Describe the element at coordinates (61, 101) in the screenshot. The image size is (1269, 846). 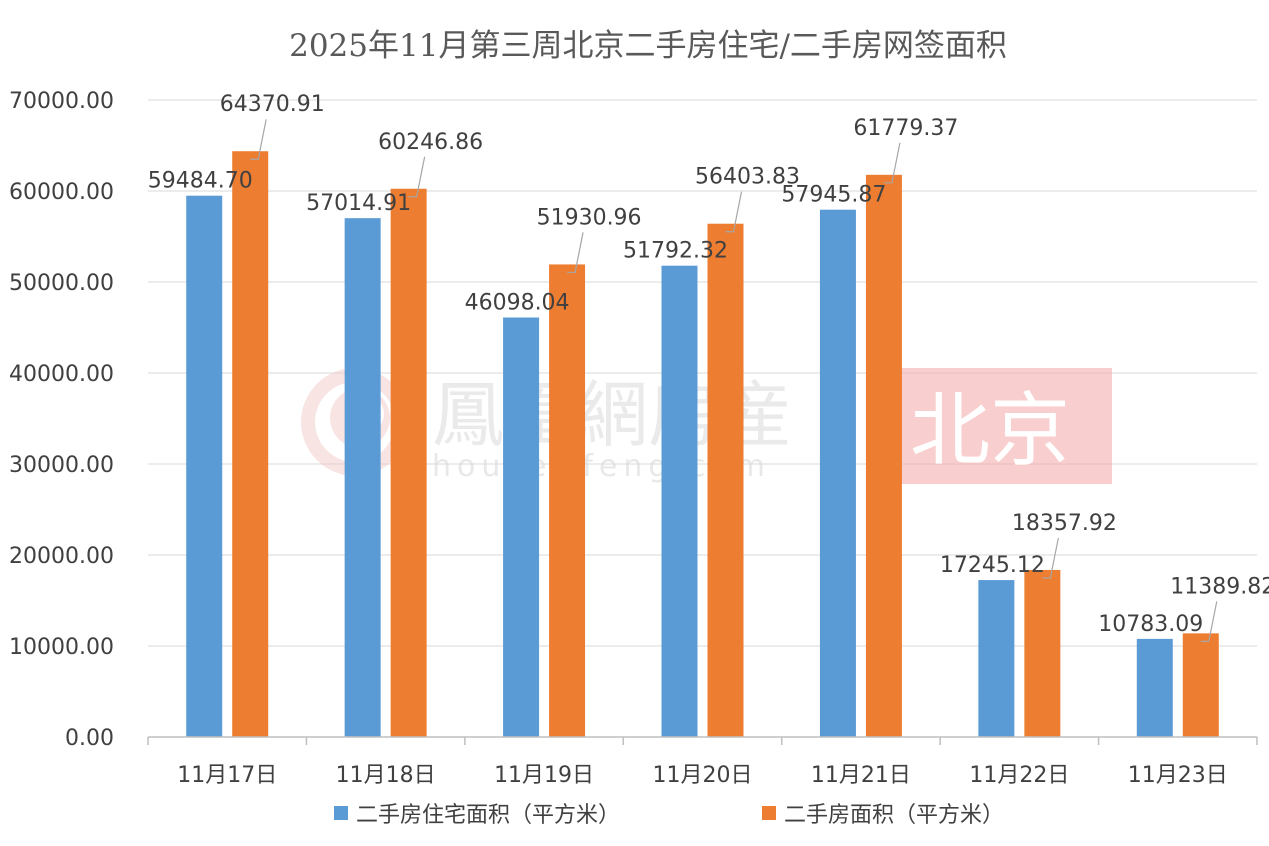
I see `y-tick-label: 70000.00` at that location.